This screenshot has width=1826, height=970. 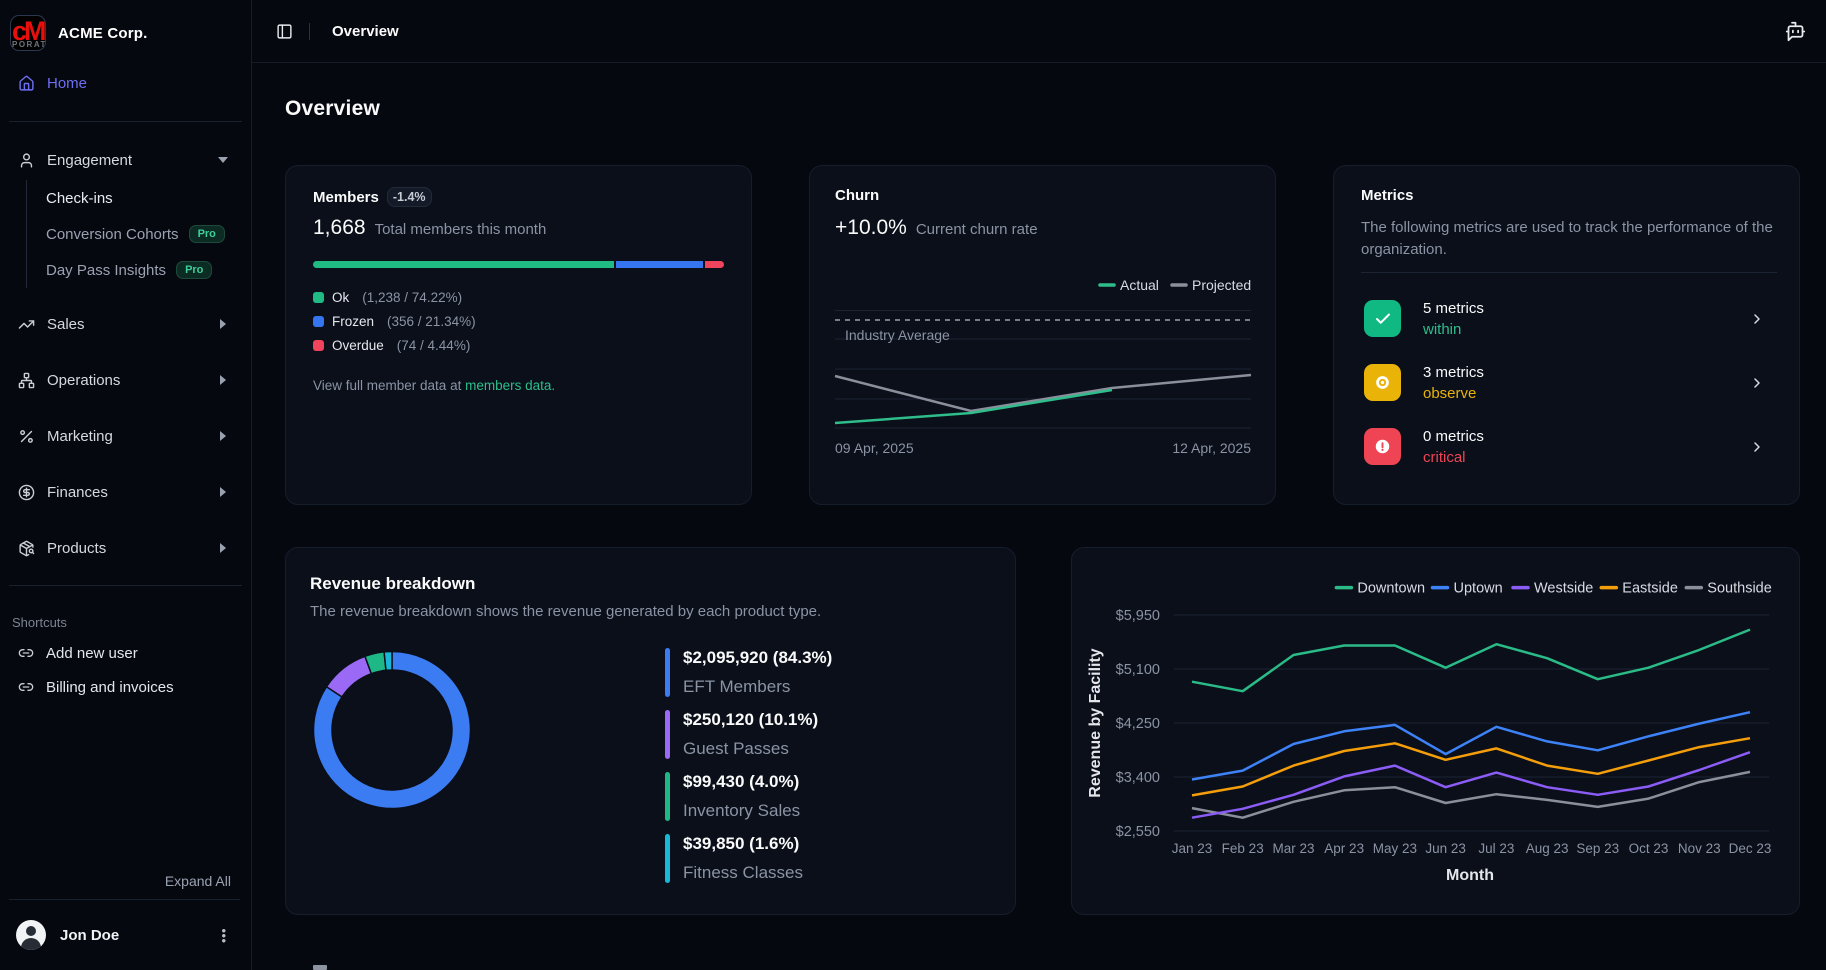 I want to click on svg-text: Nov 23, so click(x=1699, y=848).